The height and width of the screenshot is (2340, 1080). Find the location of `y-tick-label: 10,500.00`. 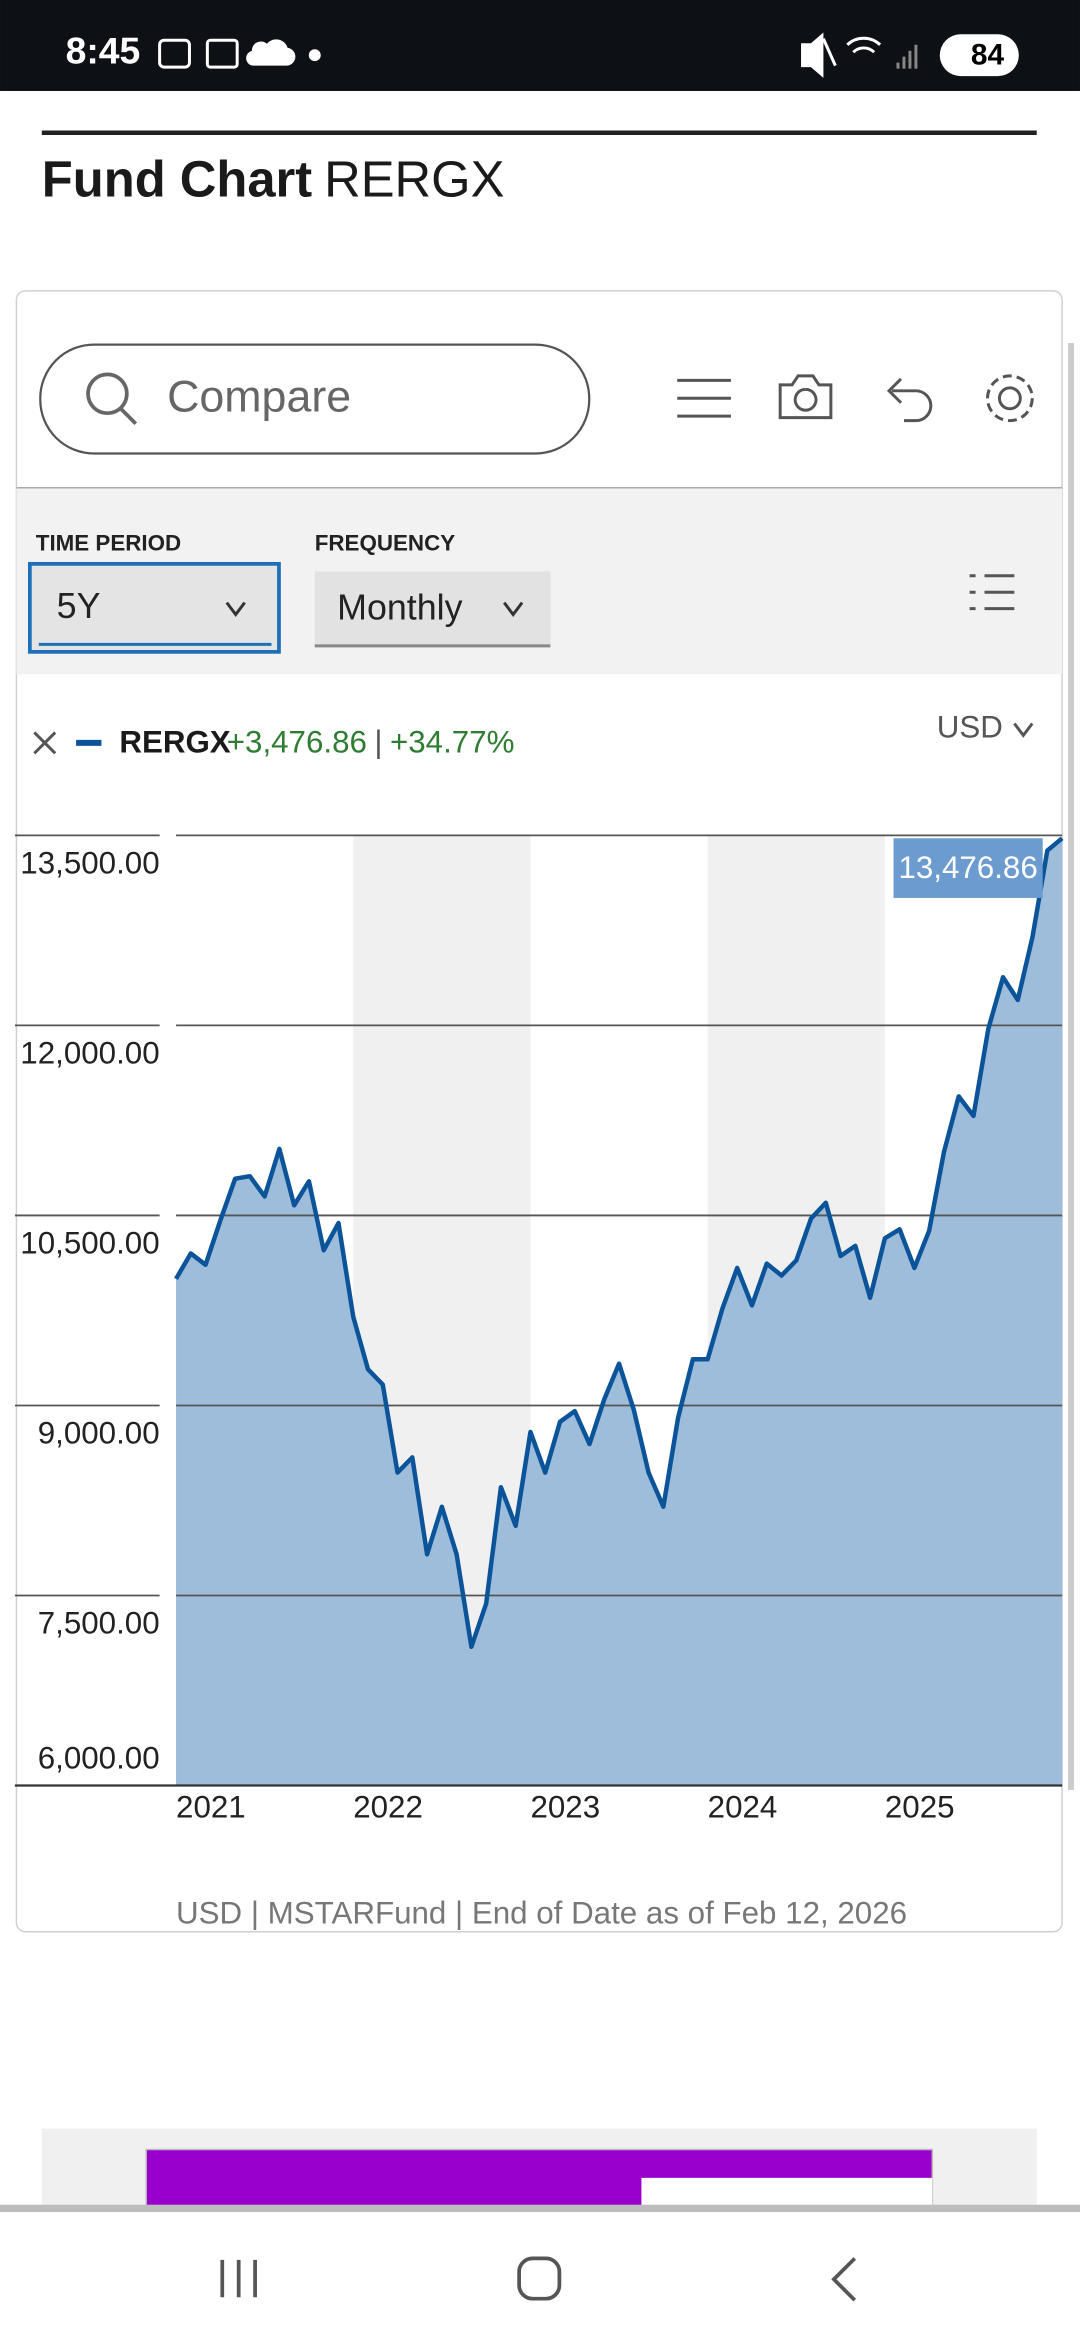

y-tick-label: 10,500.00 is located at coordinates (89, 1243).